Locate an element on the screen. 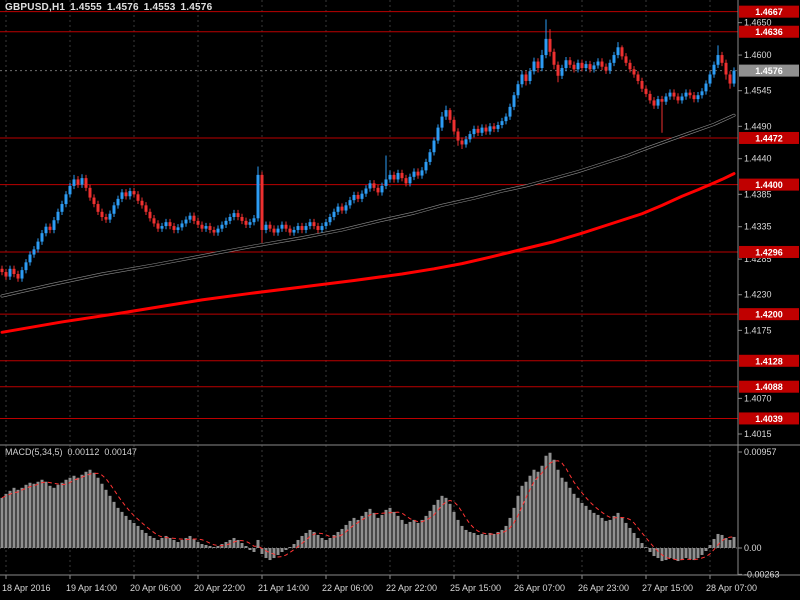  time-axis-label: 20 Apr 06:00 is located at coordinates (155, 588).